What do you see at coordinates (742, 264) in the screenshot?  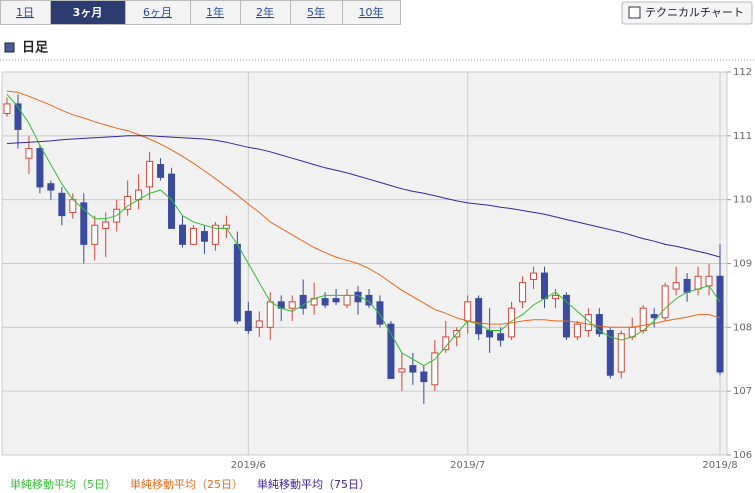 I see `y-tick-label: 109` at bounding box center [742, 264].